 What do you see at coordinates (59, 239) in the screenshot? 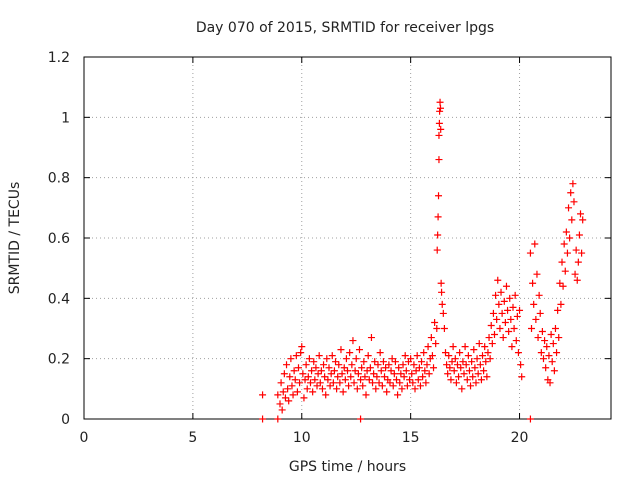
I see `y-tick-label: 0.6` at bounding box center [59, 239].